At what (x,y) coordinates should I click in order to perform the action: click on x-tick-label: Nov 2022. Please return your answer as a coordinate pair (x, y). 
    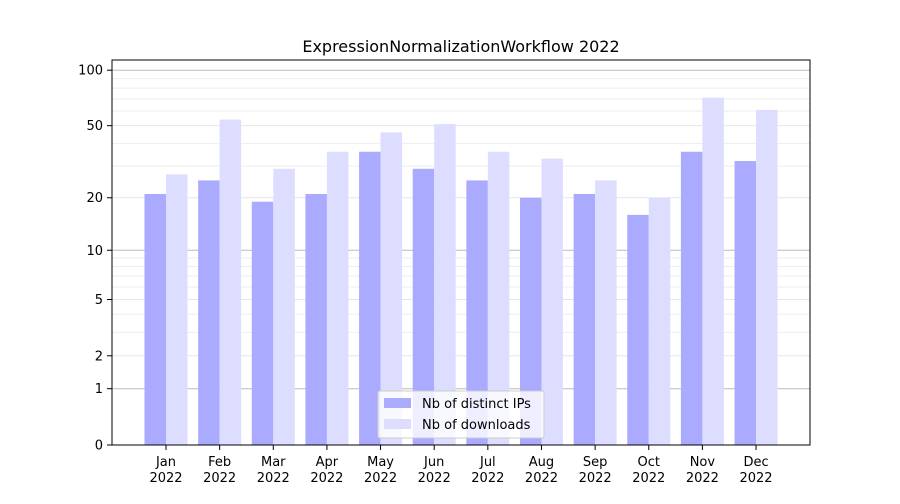
    Looking at the image, I should click on (702, 470).